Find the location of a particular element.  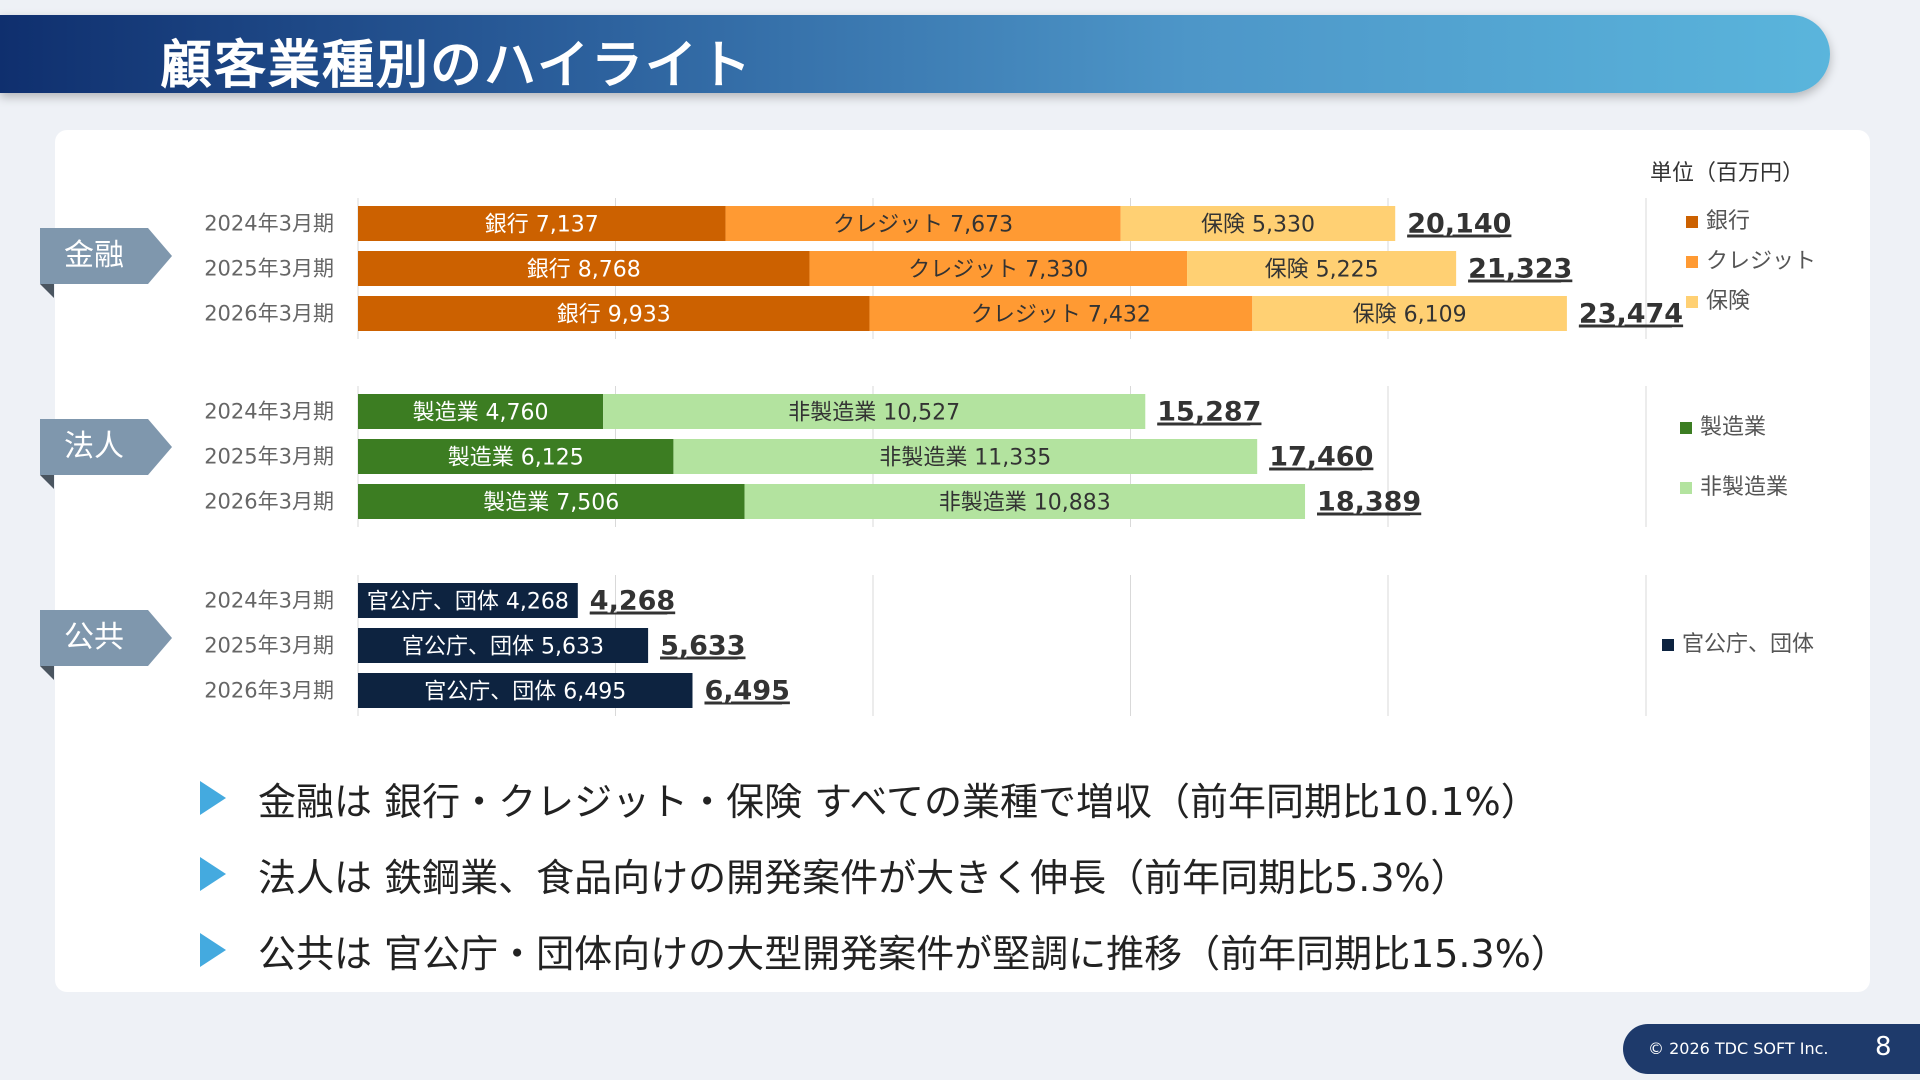

segment-label: 銀行 9,933 is located at coordinates (614, 315).